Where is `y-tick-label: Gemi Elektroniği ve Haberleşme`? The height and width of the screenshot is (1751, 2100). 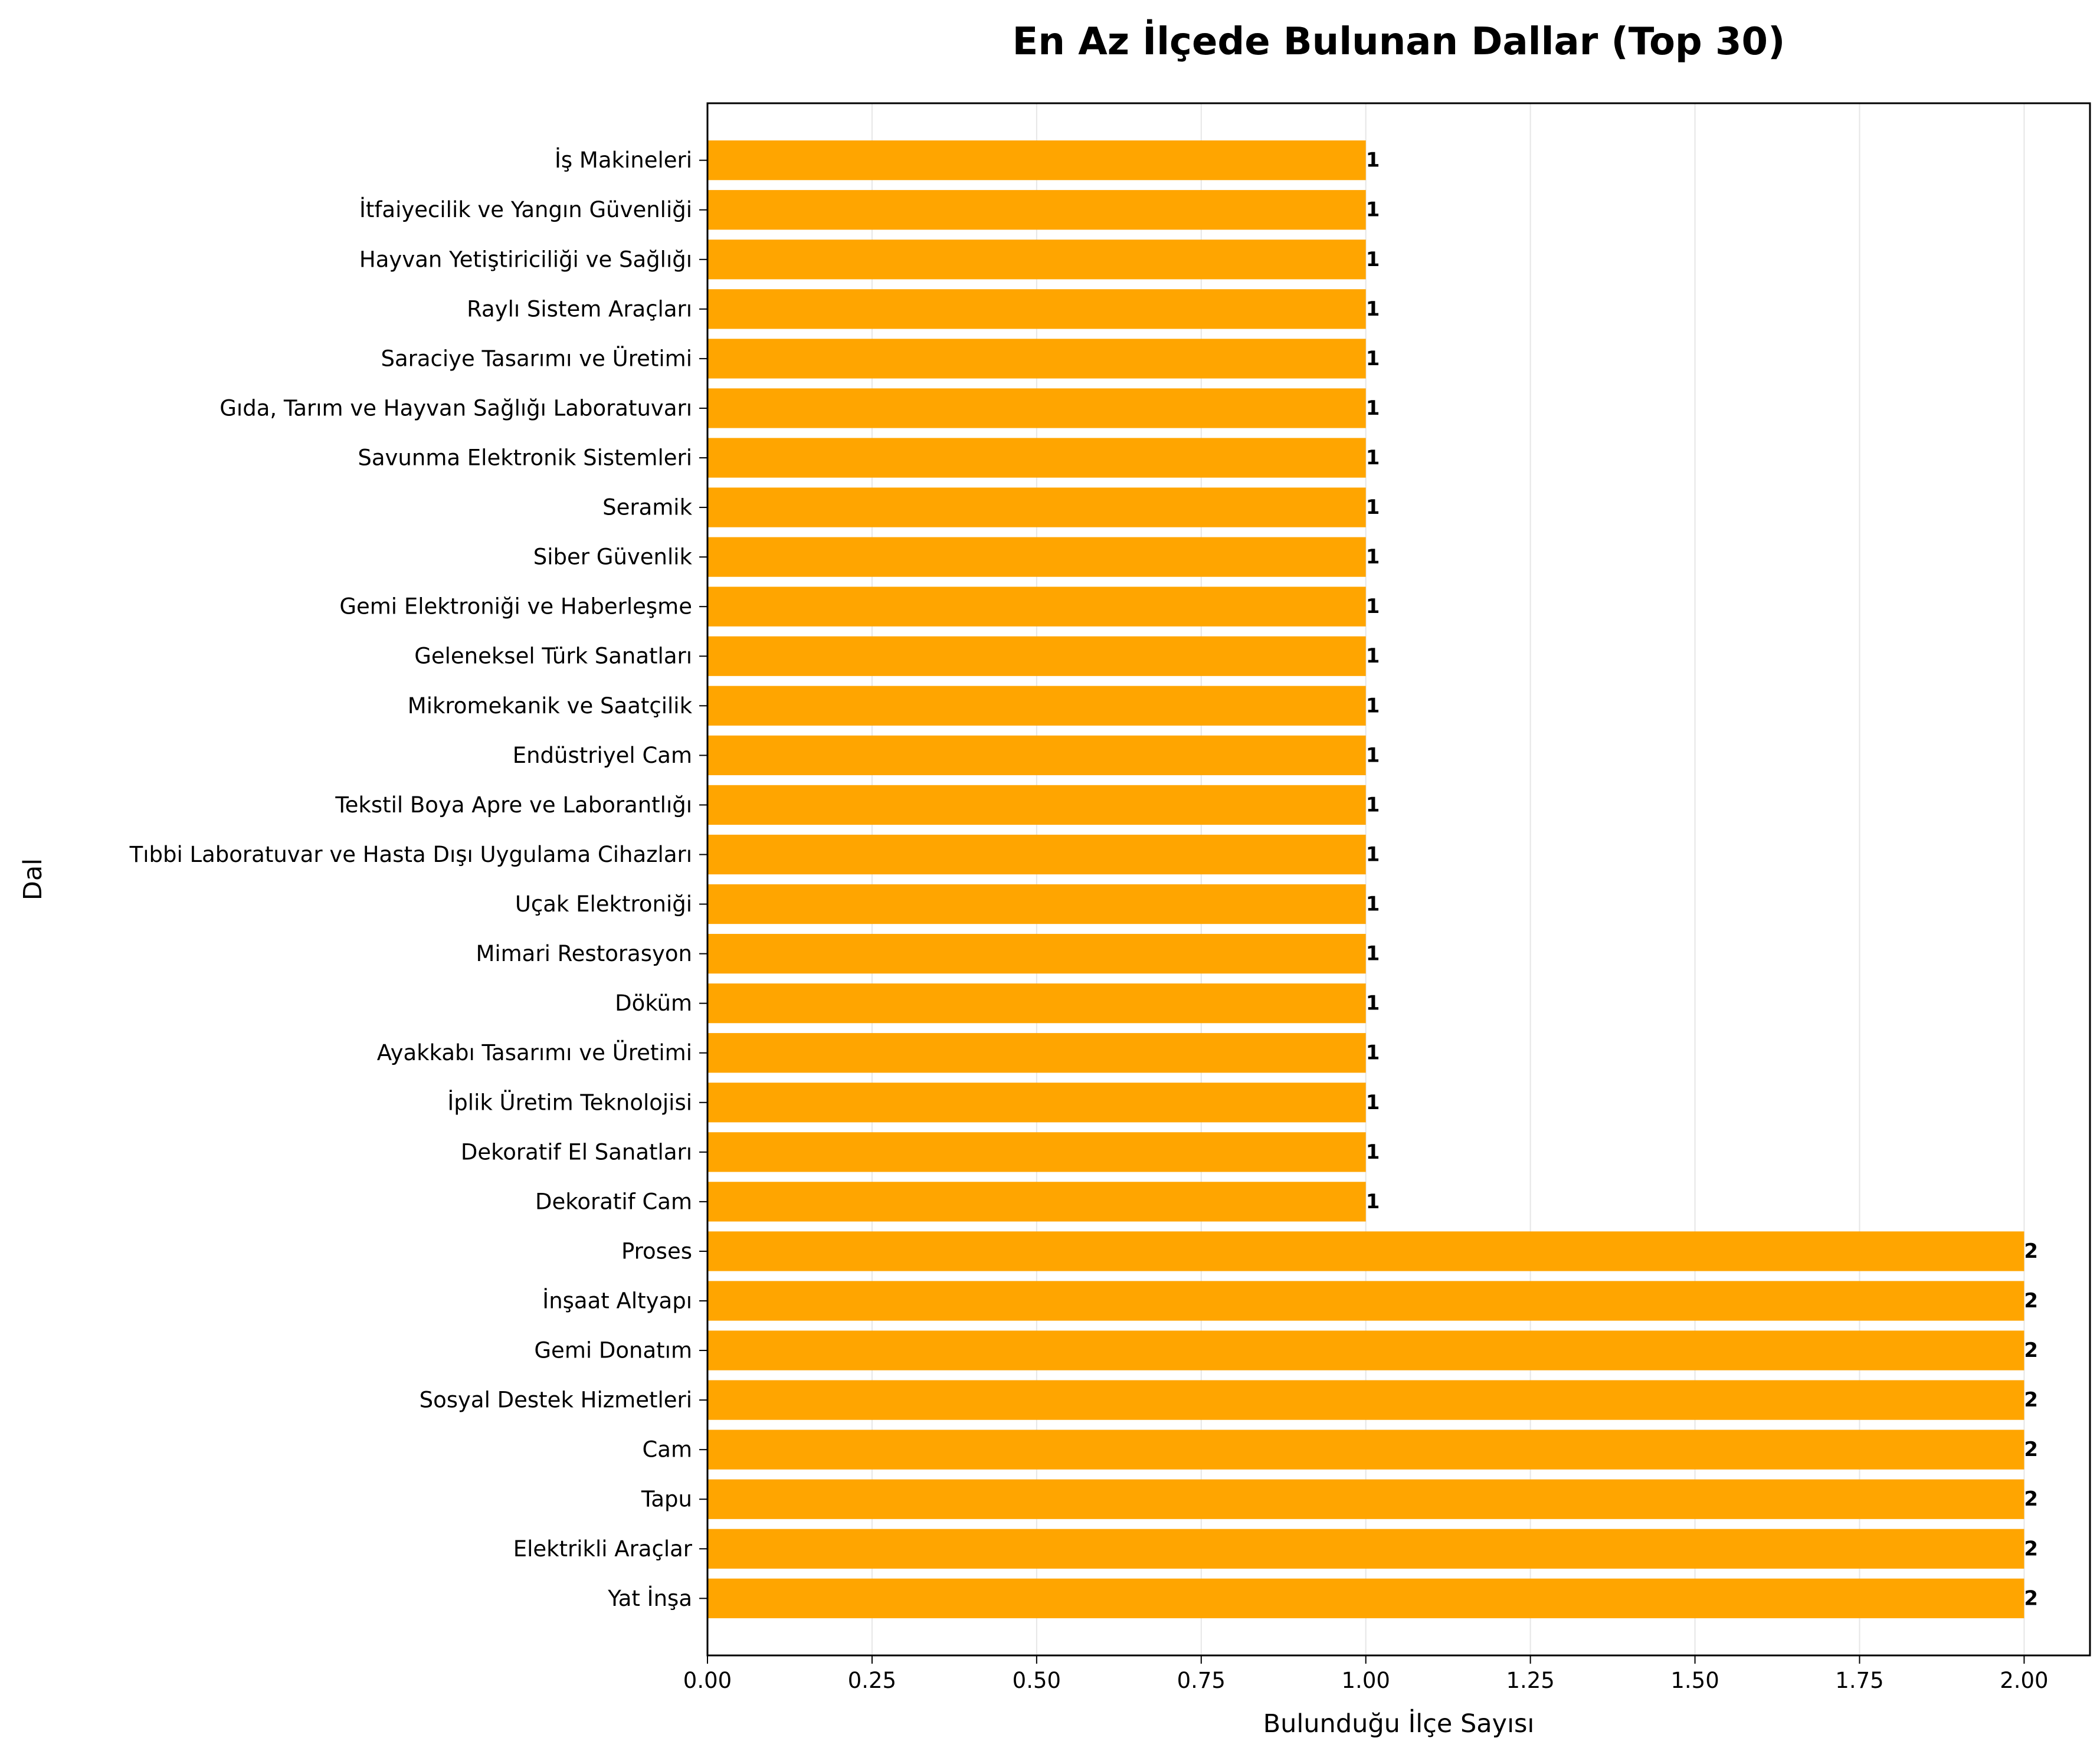 y-tick-label: Gemi Elektroniği ve Haberleşme is located at coordinates (515, 607).